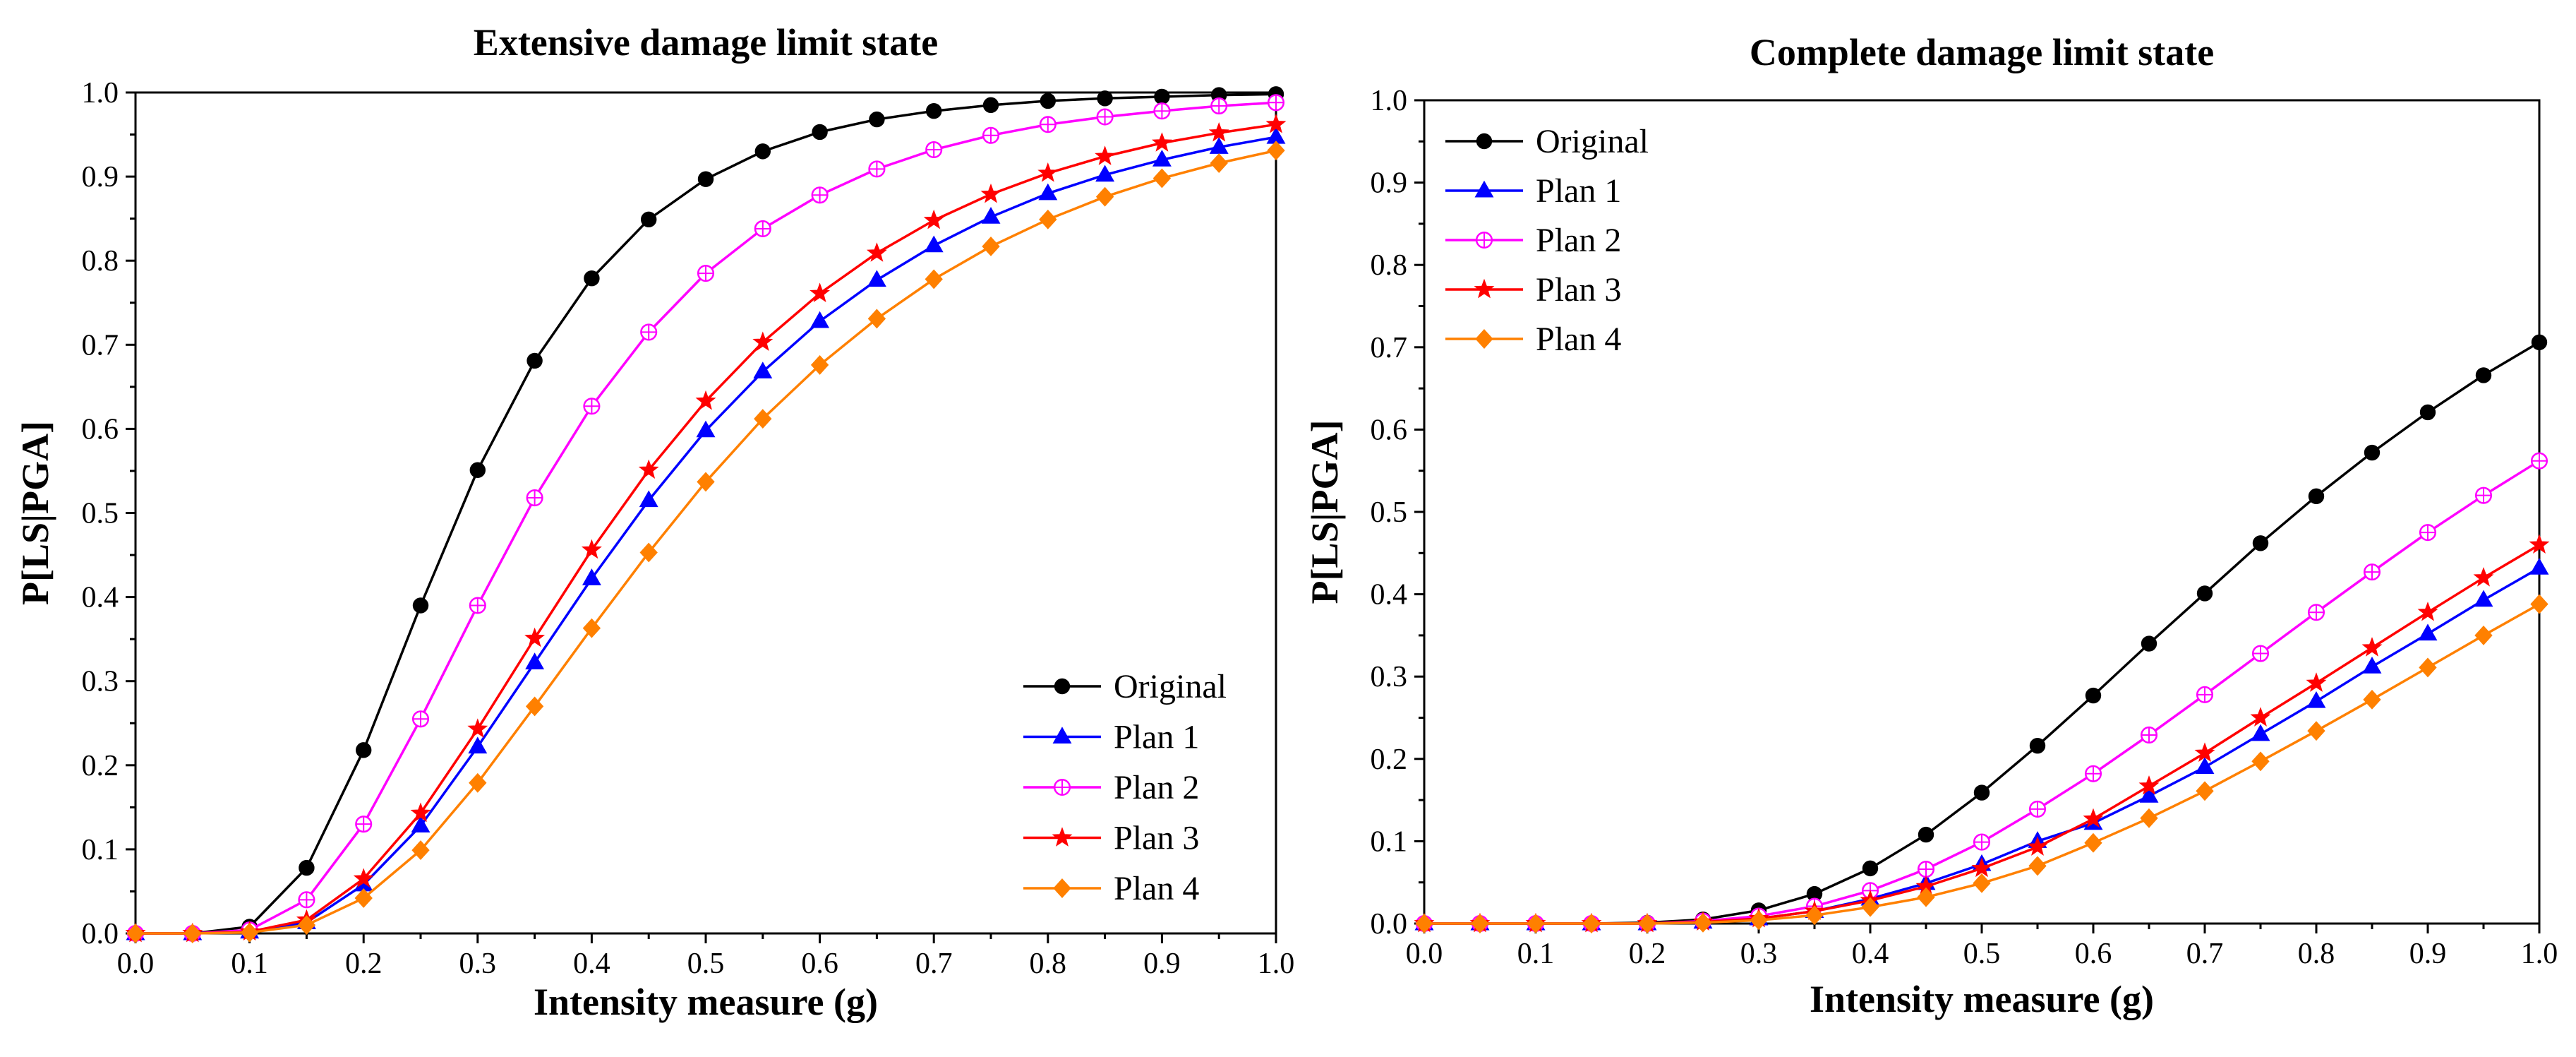 This screenshot has width=2576, height=1057. I want to click on x-tick-label: 0.6, so click(819, 964).